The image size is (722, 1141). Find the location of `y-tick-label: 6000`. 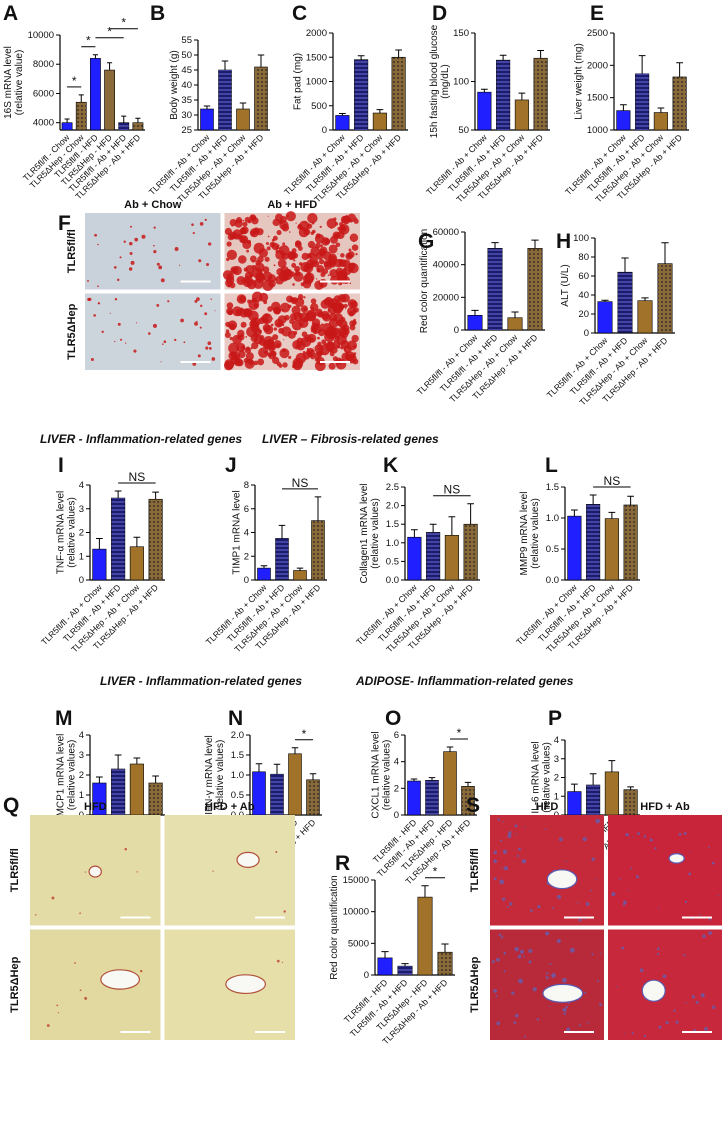

y-tick-label: 6000 is located at coordinates (43, 93).